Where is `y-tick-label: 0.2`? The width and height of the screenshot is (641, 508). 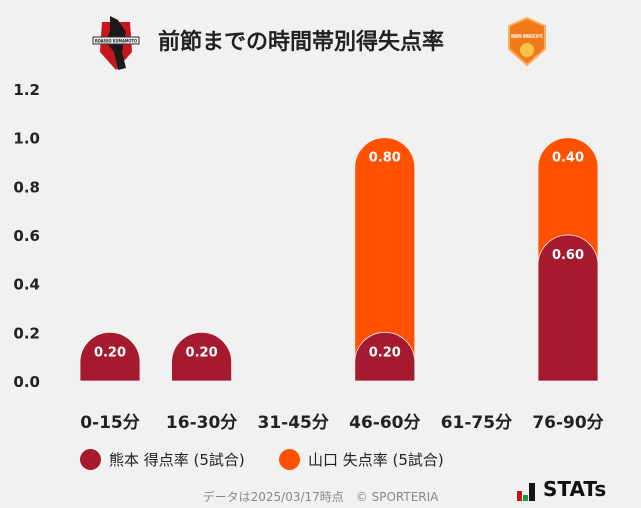 y-tick-label: 0.2 is located at coordinates (26, 333).